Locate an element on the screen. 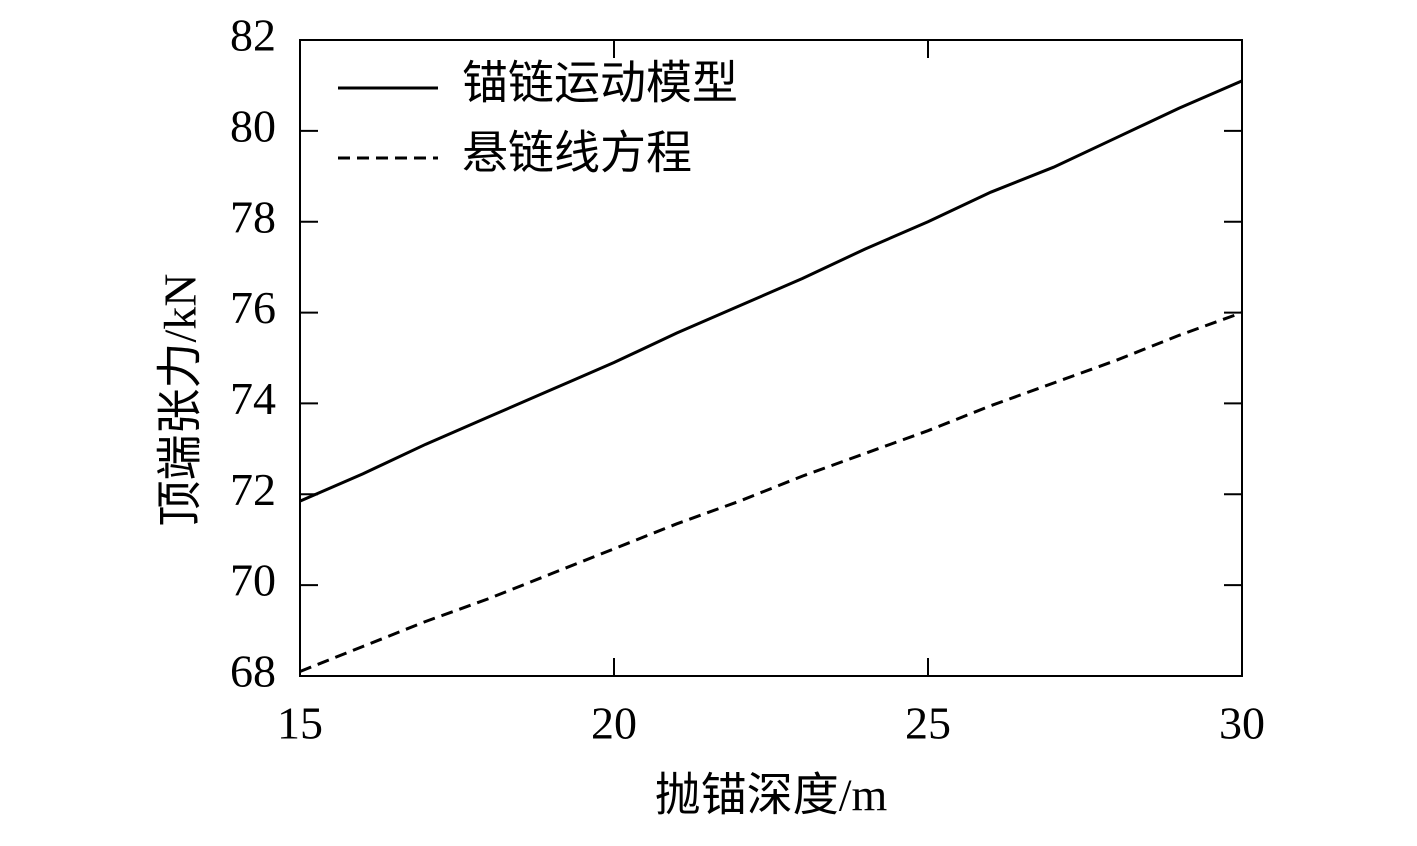 This screenshot has height=846, width=1417. x-tick-label: 15 is located at coordinates (300, 723).